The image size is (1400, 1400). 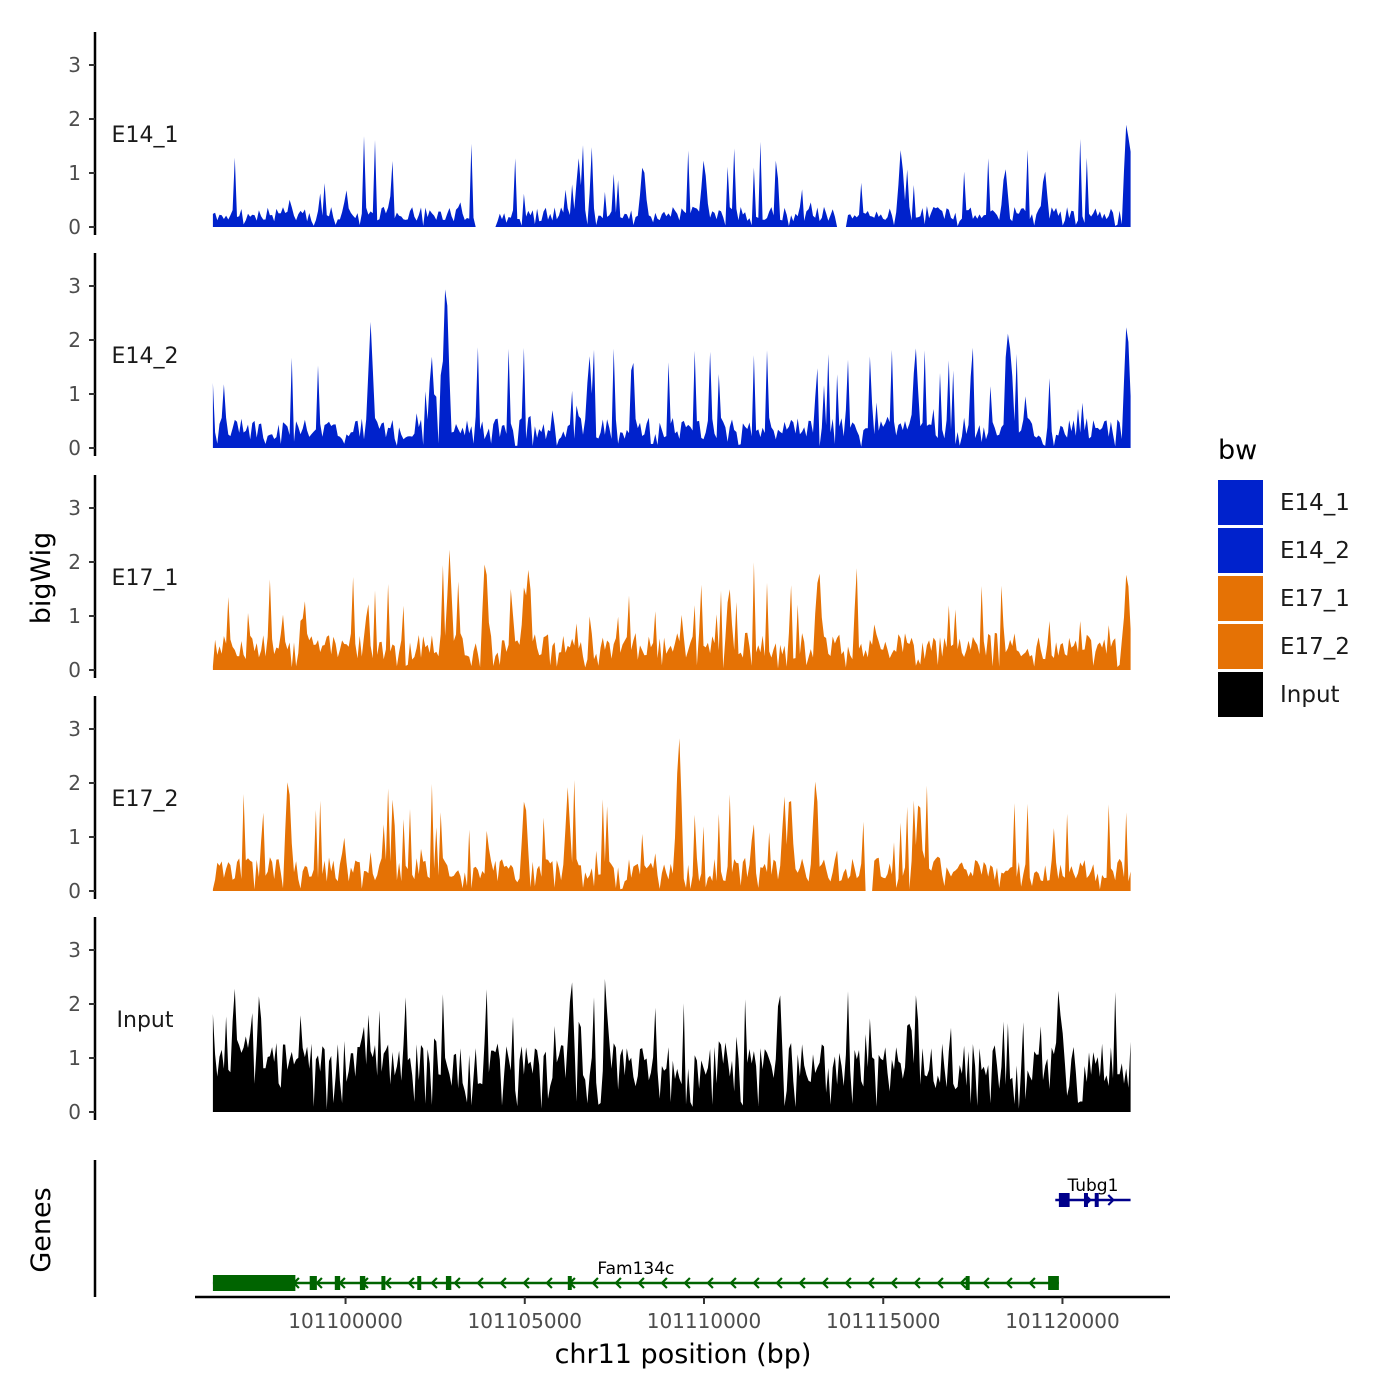 What do you see at coordinates (671, 1045) in the screenshot?
I see `signal-area-input` at bounding box center [671, 1045].